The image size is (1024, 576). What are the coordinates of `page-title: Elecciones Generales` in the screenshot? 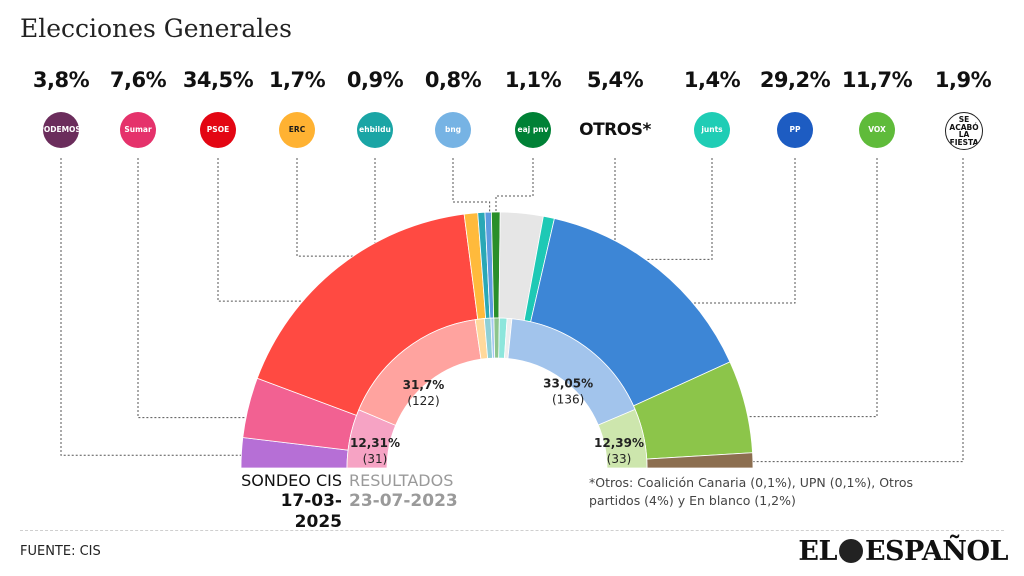 It's located at (156, 28).